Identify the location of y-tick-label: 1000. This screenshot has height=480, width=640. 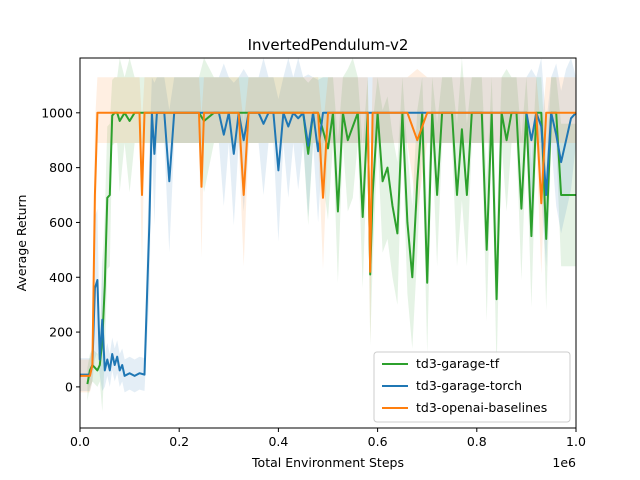
(57, 112).